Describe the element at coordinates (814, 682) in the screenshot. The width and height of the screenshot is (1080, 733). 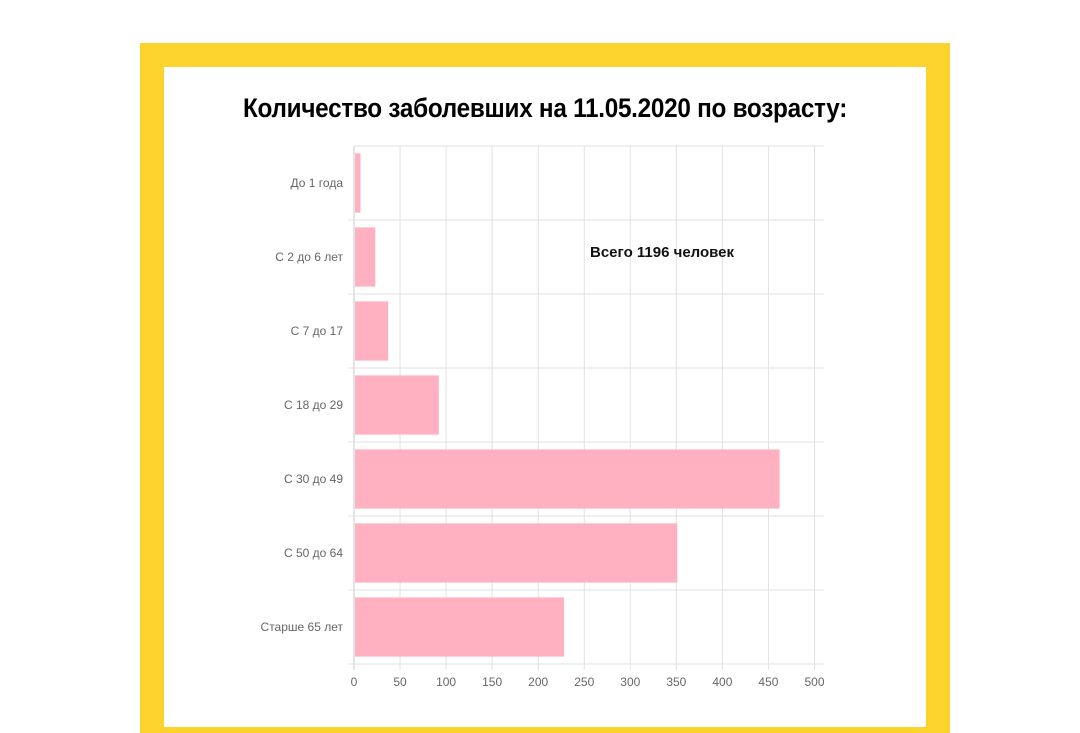
I see `x-tick-label: 500` at that location.